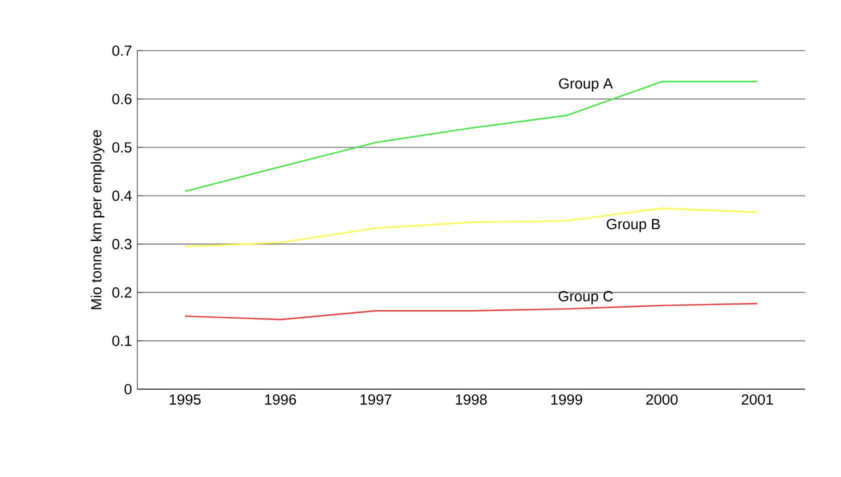 The image size is (841, 477). Describe the element at coordinates (376, 399) in the screenshot. I see `x-tick-label: 1997` at that location.